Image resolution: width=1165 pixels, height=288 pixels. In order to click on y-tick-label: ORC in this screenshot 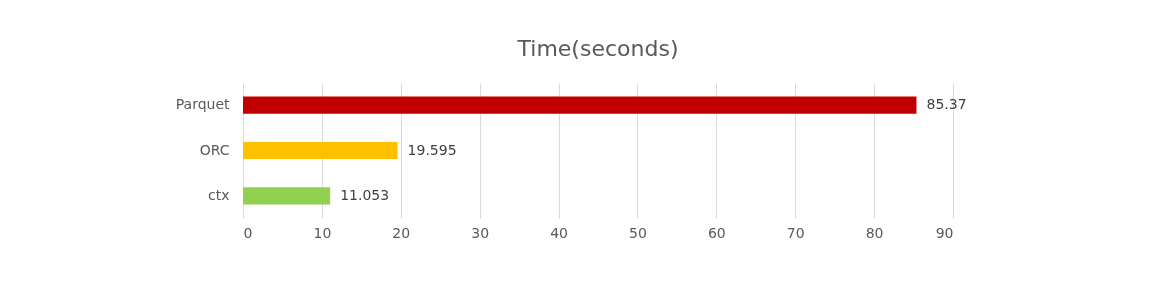, I will do `click(214, 149)`.